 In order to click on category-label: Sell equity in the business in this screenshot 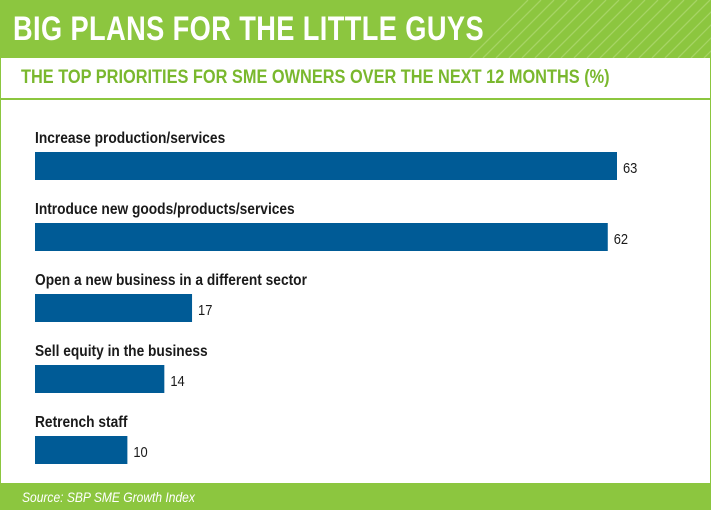, I will do `click(121, 351)`.